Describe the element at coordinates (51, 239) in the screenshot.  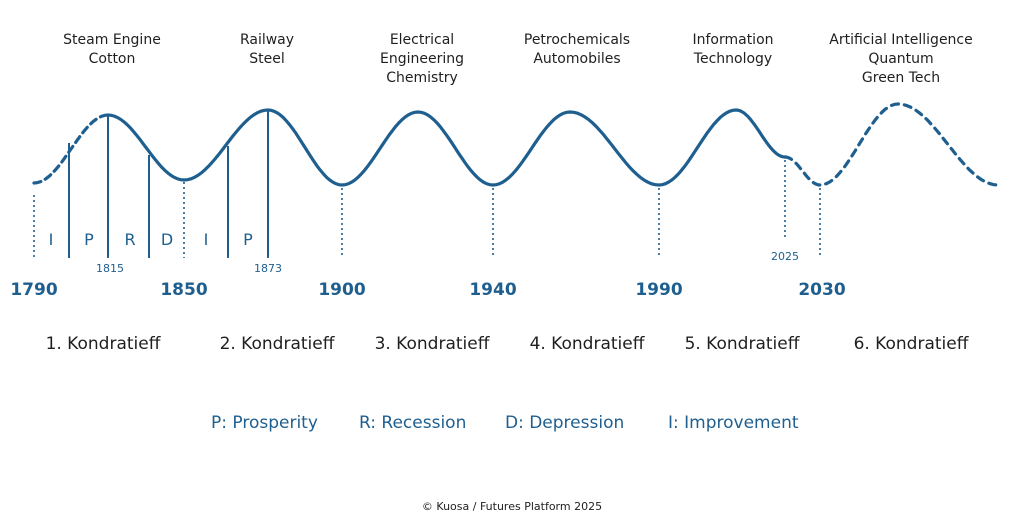
I see `phase-letter-1: I` at that location.